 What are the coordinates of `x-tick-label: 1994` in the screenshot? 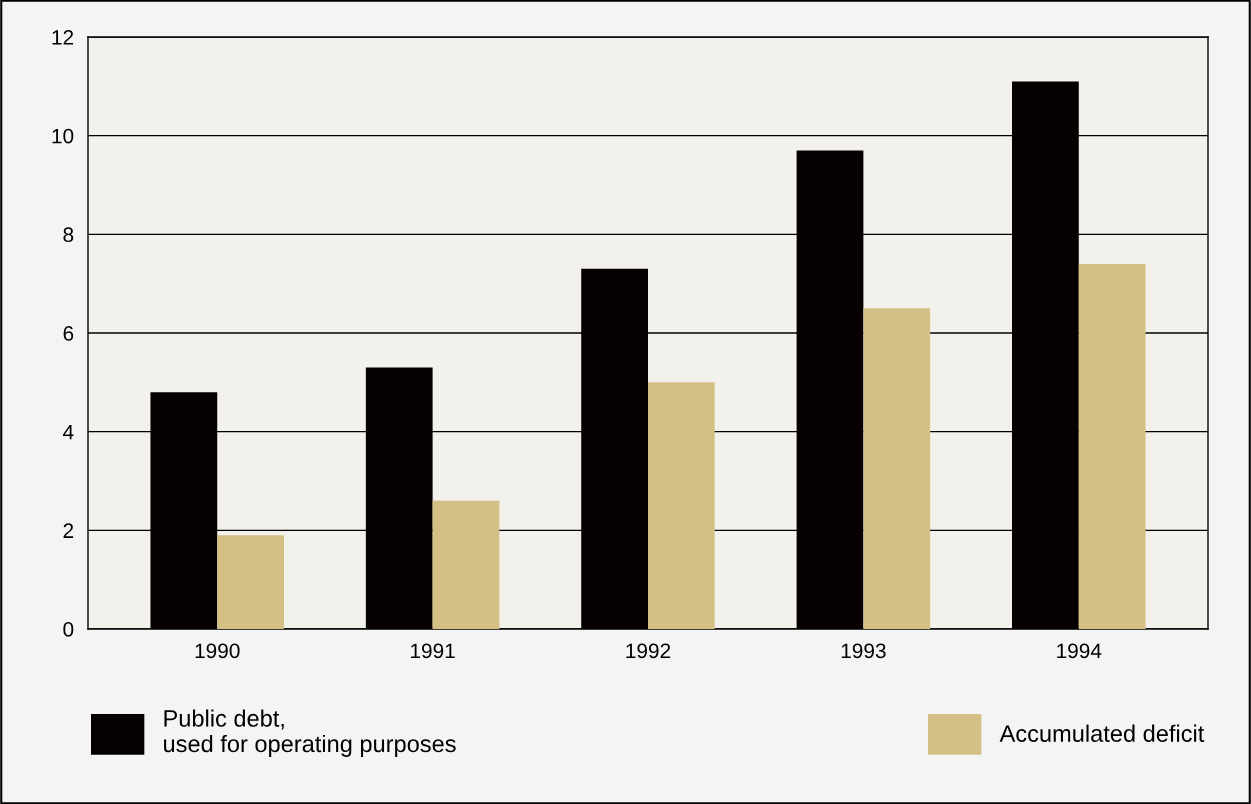 It's located at (1079, 651).